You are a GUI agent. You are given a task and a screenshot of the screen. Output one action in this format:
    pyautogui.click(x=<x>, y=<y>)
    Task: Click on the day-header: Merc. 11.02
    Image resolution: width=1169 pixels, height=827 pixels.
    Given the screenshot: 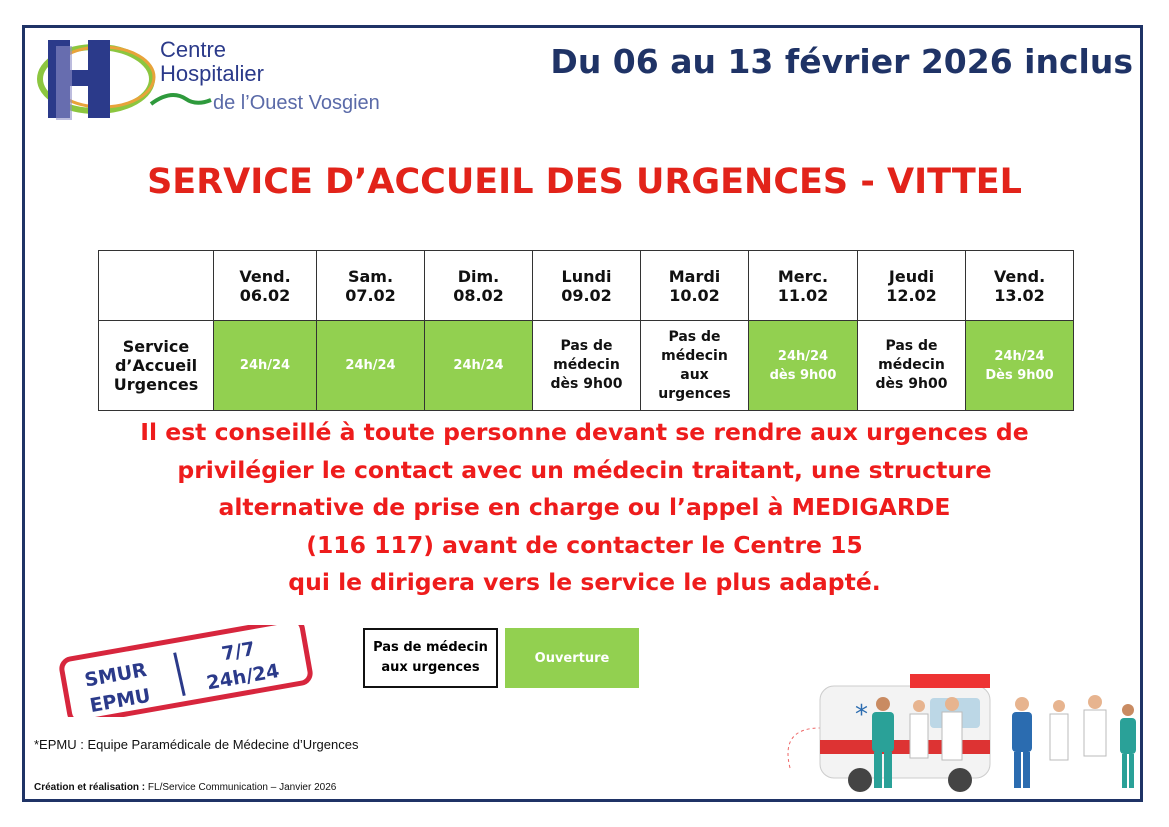 What is the action you would take?
    pyautogui.click(x=803, y=285)
    